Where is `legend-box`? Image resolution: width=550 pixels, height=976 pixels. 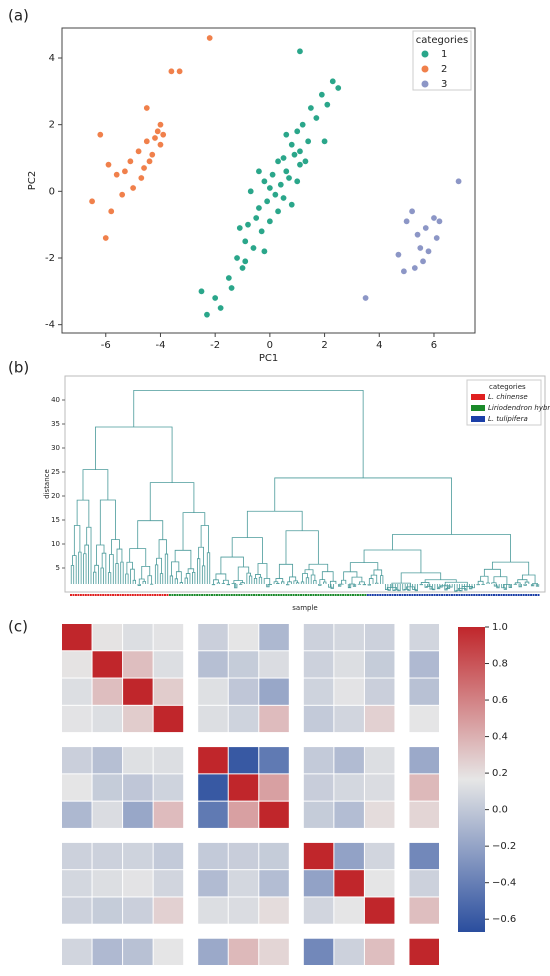 legend-box is located at coordinates (442, 60).